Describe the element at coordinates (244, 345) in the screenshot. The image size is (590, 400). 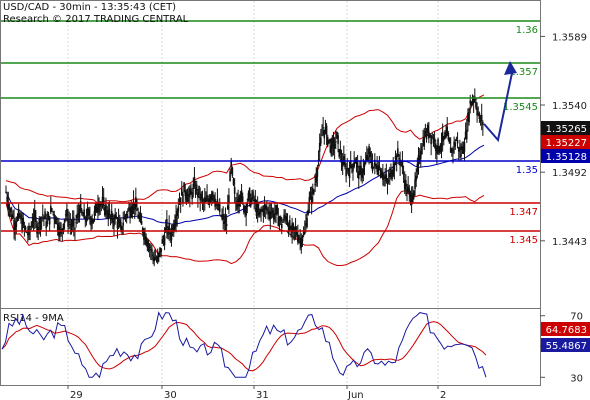
I see `rsi-line` at that location.